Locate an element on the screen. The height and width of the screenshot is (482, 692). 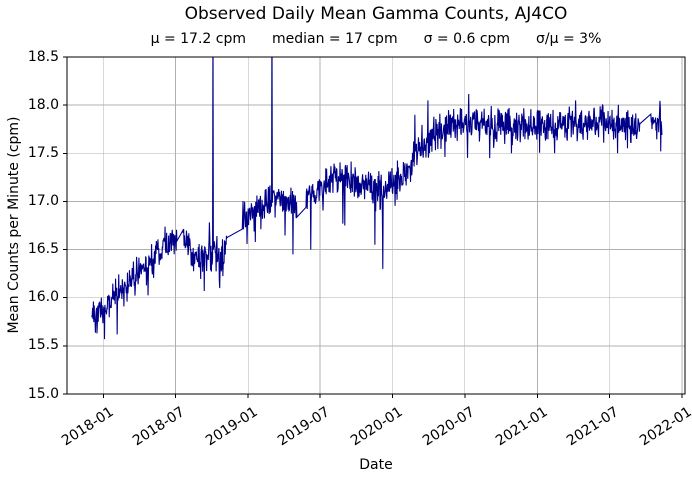
stat-median: median = 17 cpm is located at coordinates (334, 39).